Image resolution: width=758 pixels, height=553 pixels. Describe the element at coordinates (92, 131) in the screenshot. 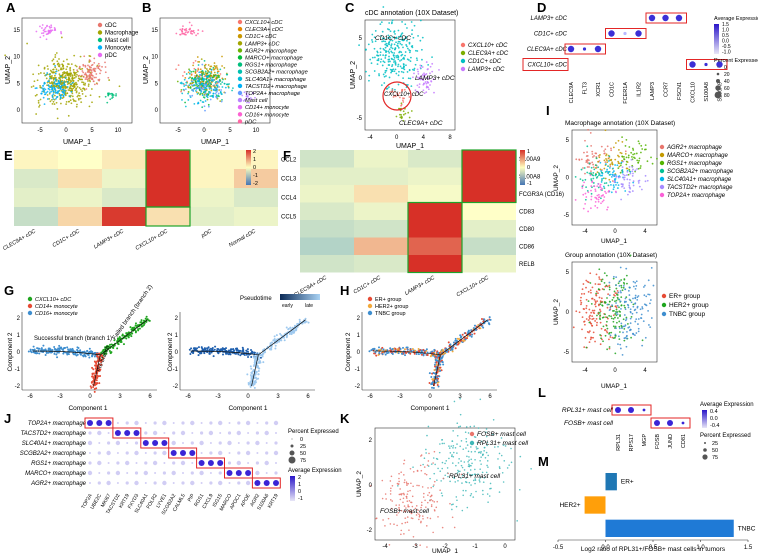

I see `axis-tick-label: 5` at that location.